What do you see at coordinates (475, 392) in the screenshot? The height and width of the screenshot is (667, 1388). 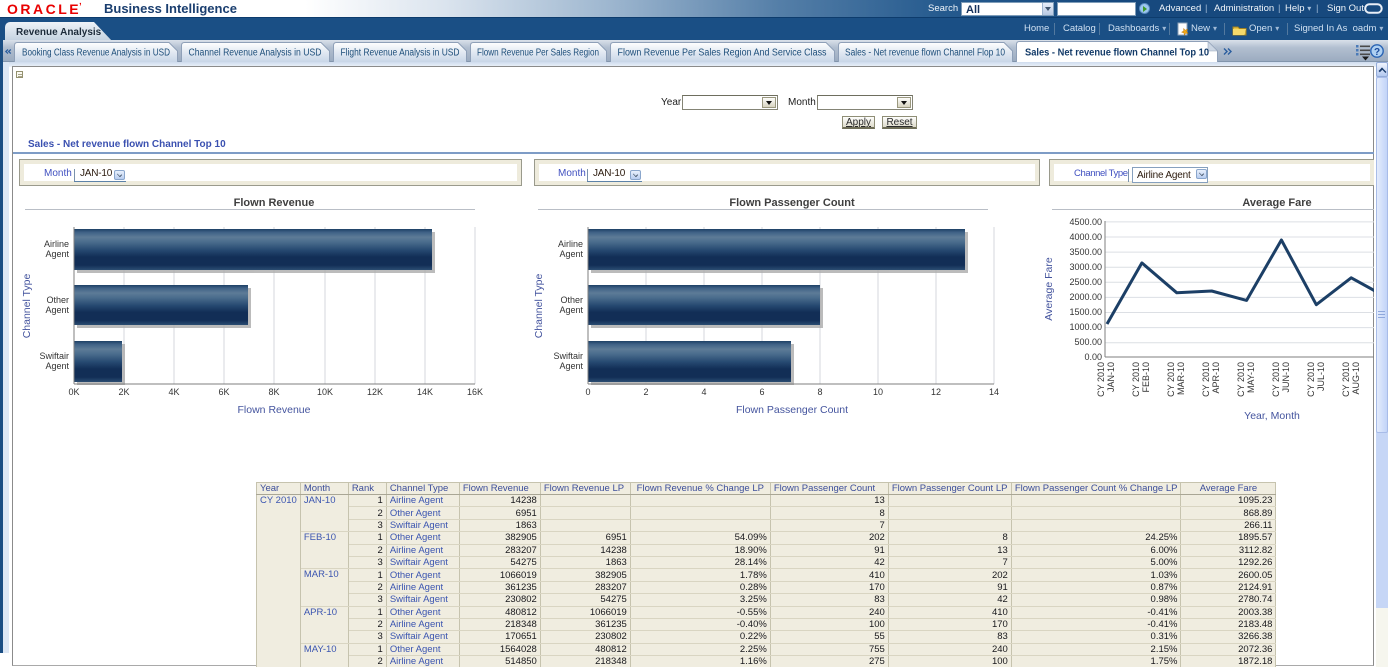 I see `svg-text: 16K` at bounding box center [475, 392].